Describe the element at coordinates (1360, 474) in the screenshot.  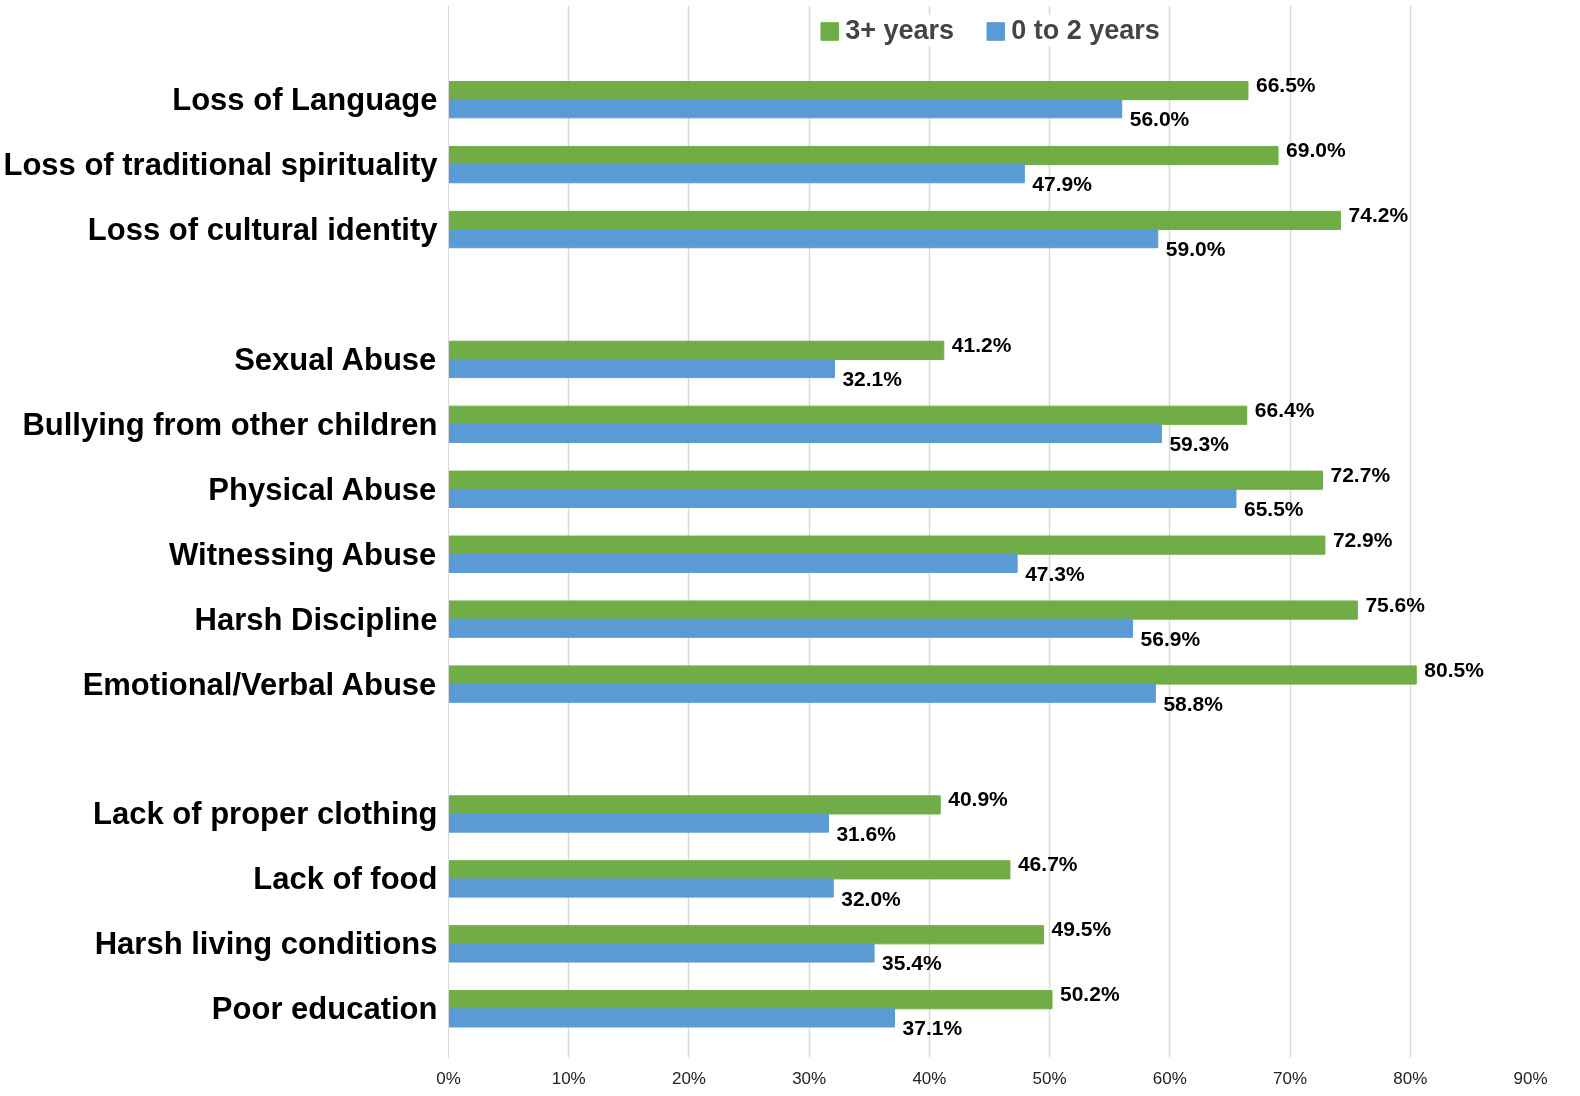
I see `data-label: 72.7%` at that location.